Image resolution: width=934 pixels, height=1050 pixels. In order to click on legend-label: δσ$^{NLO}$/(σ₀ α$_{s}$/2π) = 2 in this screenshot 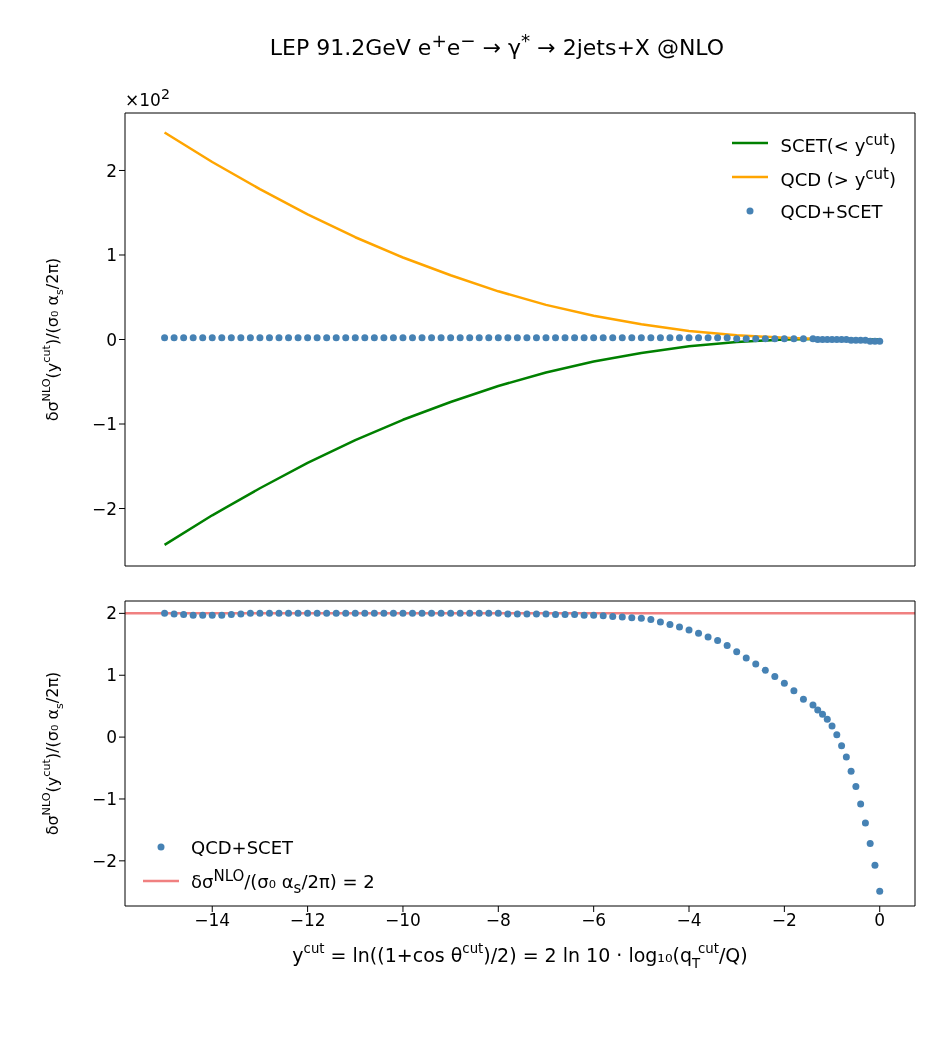, I will do `click(283, 881)`.